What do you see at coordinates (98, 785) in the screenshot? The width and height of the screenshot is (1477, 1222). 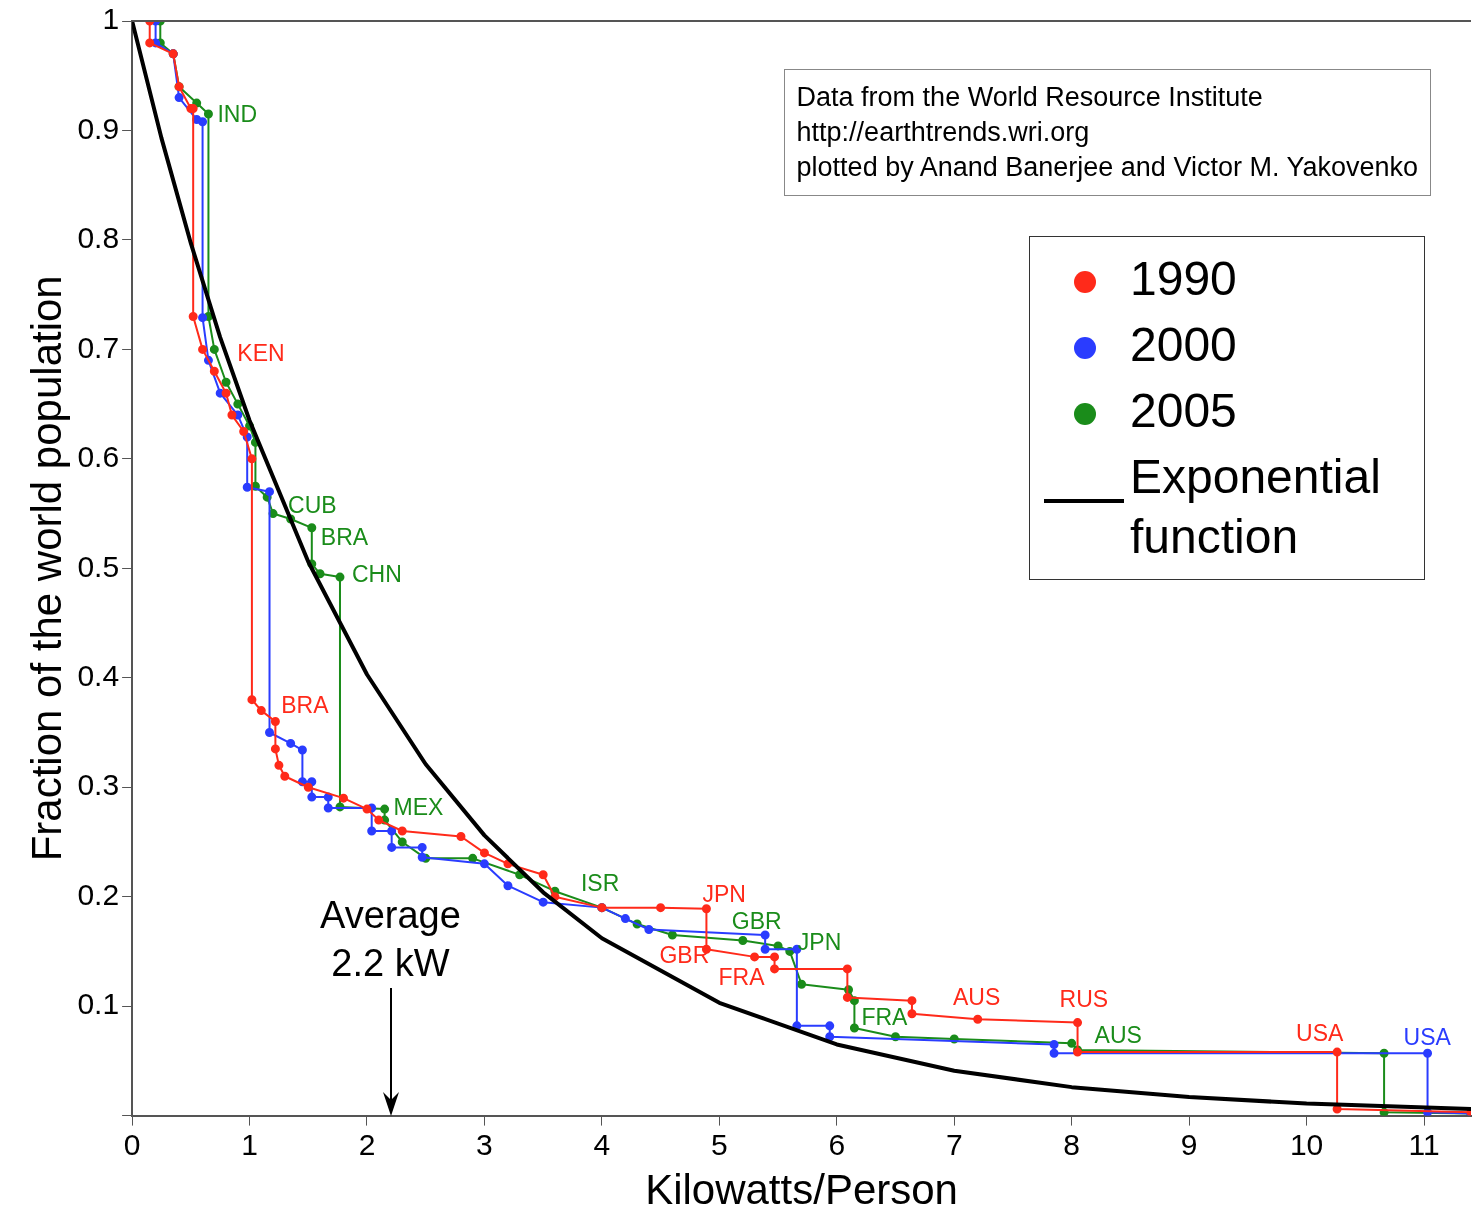 I see `y-tick-label: 0.3` at bounding box center [98, 785].